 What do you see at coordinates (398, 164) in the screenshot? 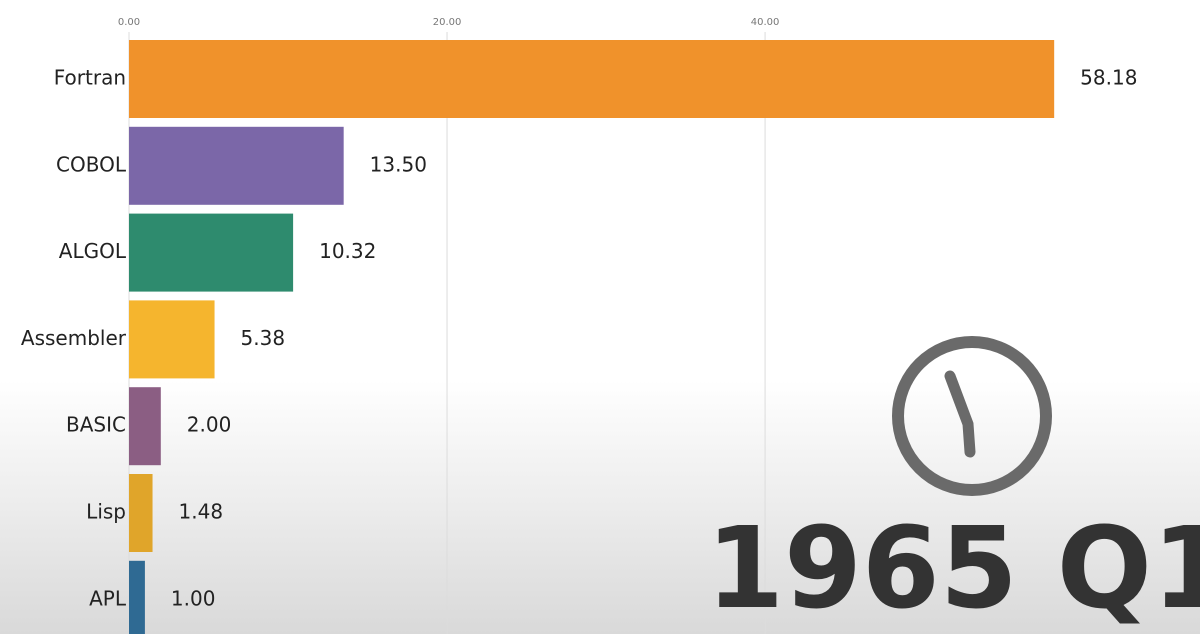
I see `value-label: 13.50` at bounding box center [398, 164].